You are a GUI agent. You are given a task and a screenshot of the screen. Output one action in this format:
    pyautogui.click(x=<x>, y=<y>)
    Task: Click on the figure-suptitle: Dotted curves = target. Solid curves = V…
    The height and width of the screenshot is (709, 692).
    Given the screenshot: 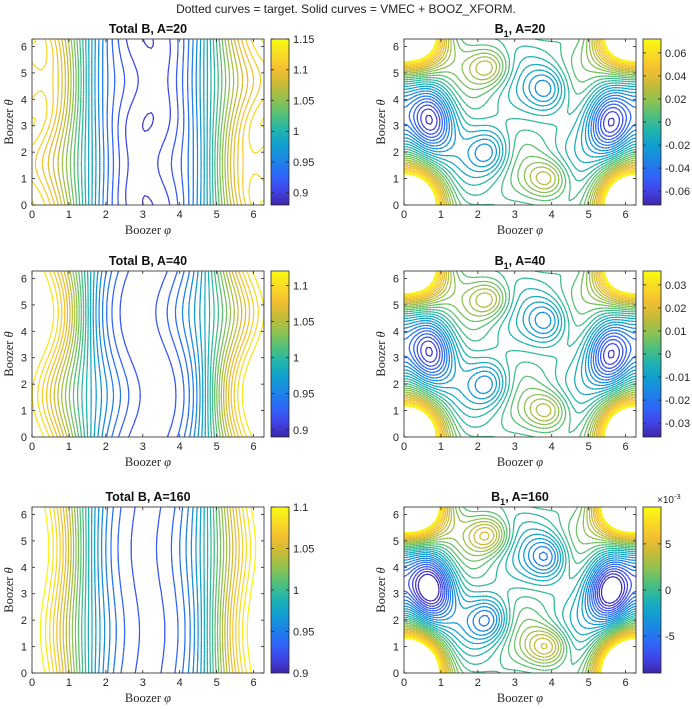 What is the action you would take?
    pyautogui.click(x=346, y=9)
    